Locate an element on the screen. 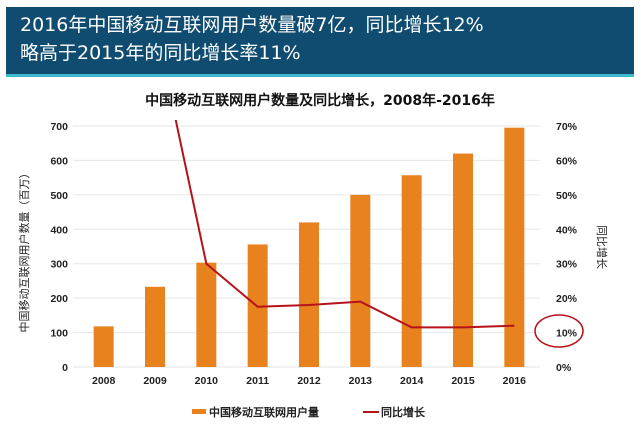 The width and height of the screenshot is (640, 435). x-tick-label: 2013 is located at coordinates (361, 381).